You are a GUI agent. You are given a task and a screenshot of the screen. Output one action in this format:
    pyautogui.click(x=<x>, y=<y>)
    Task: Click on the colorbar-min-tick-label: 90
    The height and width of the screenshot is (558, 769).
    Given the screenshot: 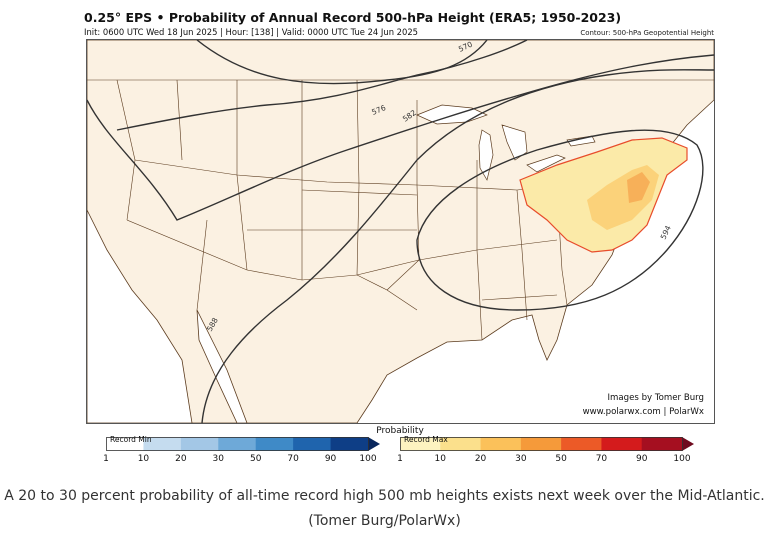 What is the action you would take?
    pyautogui.click(x=330, y=459)
    